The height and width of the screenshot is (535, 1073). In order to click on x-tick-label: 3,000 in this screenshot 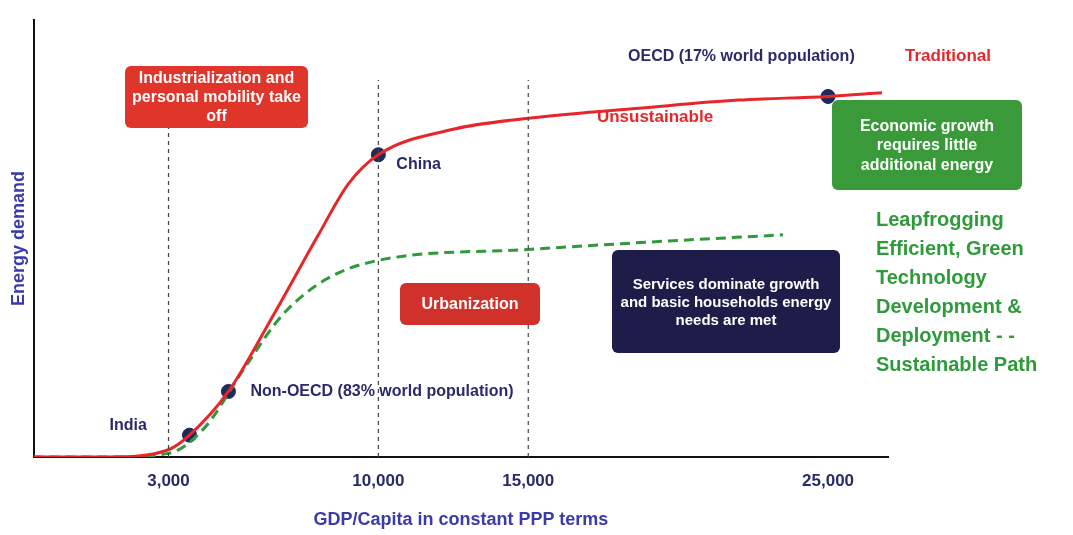, I will do `click(168, 480)`.